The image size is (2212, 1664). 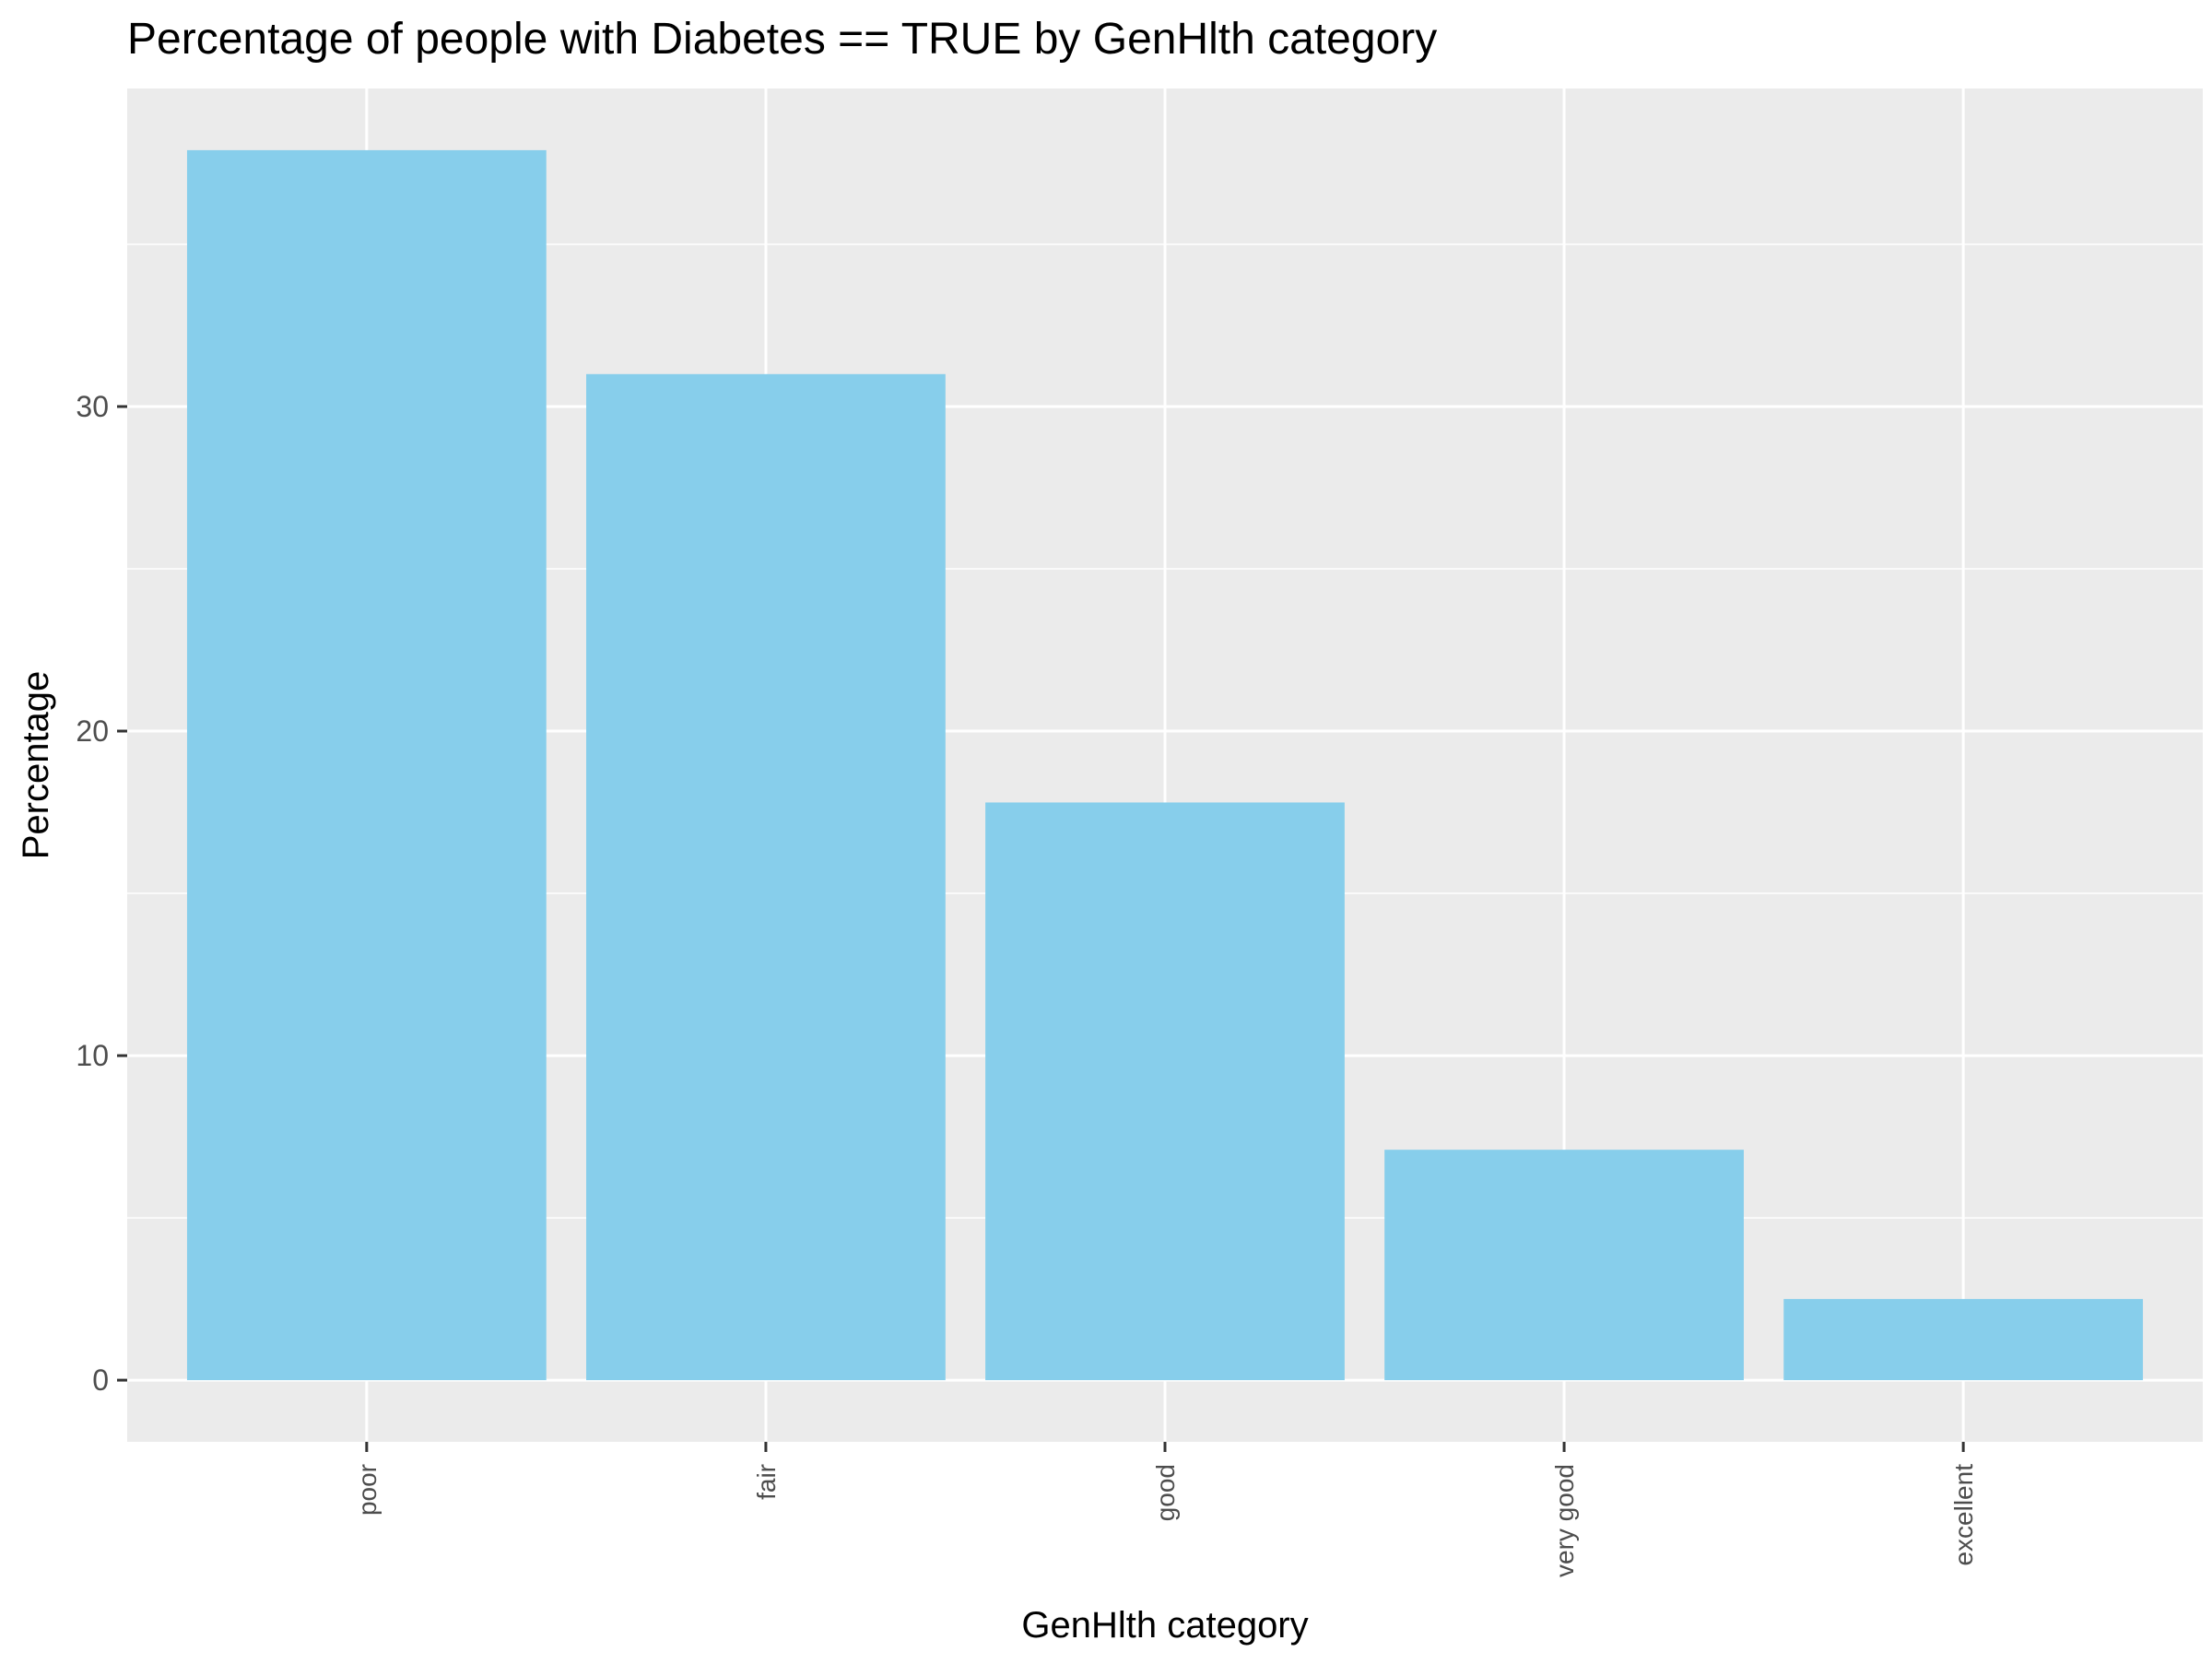 What do you see at coordinates (766, 1482) in the screenshot?
I see `x-tick-label-fair: fair` at bounding box center [766, 1482].